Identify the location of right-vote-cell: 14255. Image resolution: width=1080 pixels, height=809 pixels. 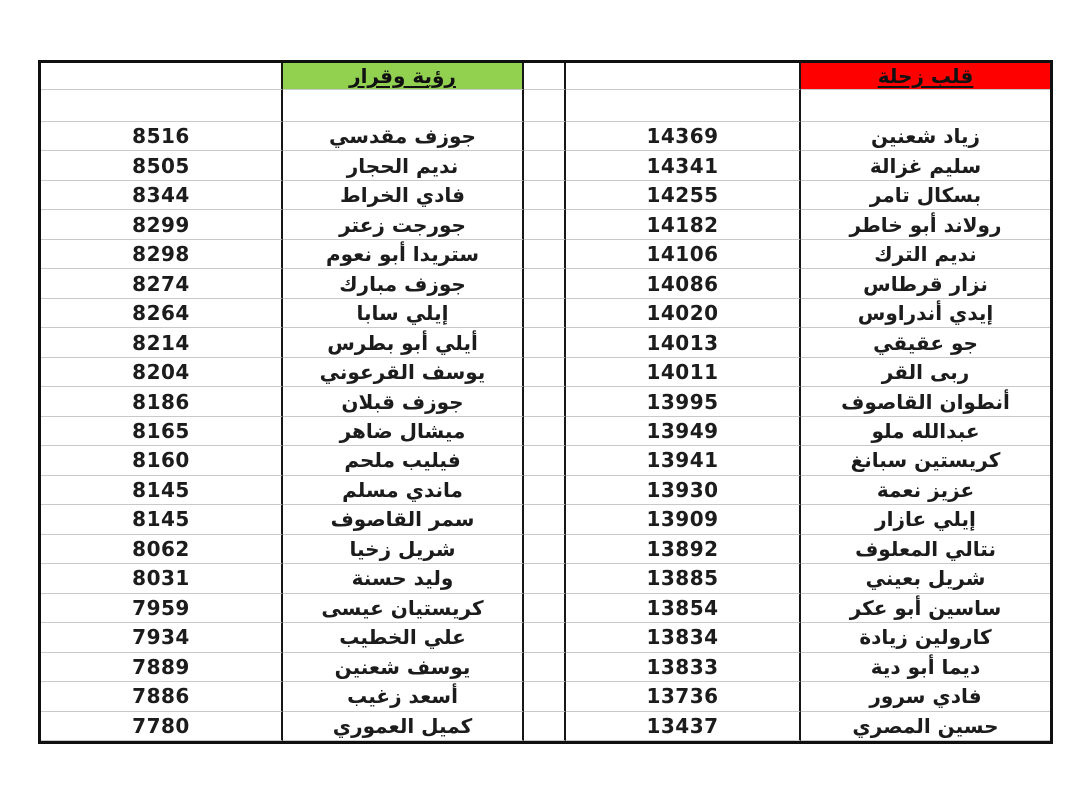
(683, 195).